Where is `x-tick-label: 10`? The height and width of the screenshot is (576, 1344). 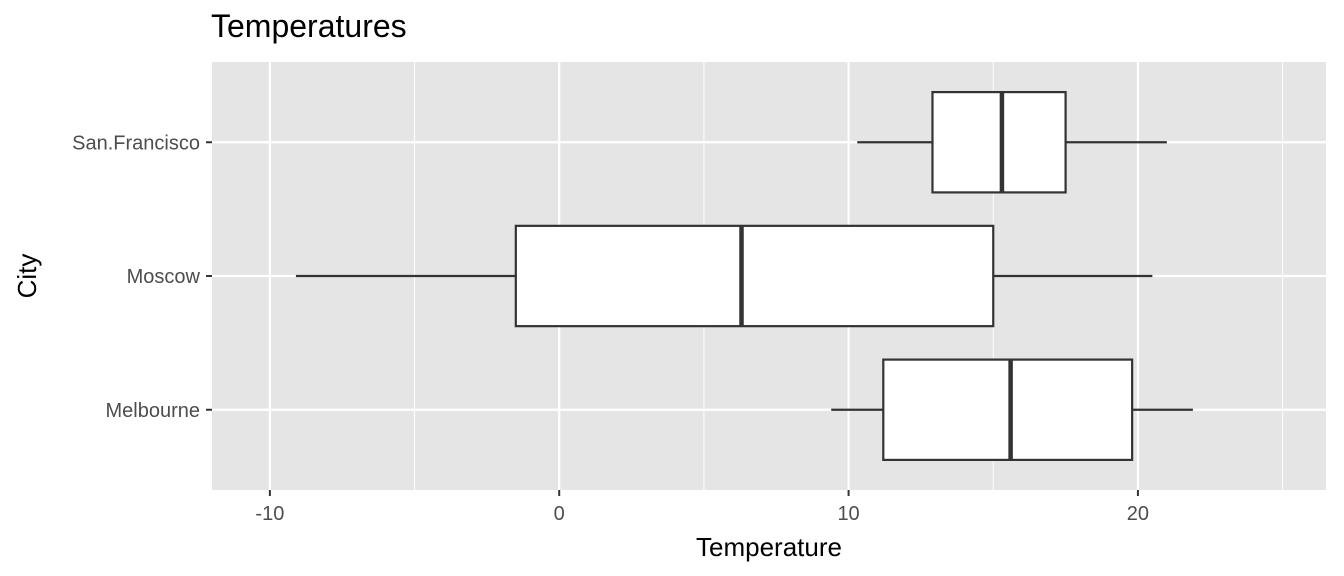
x-tick-label: 10 is located at coordinates (848, 514).